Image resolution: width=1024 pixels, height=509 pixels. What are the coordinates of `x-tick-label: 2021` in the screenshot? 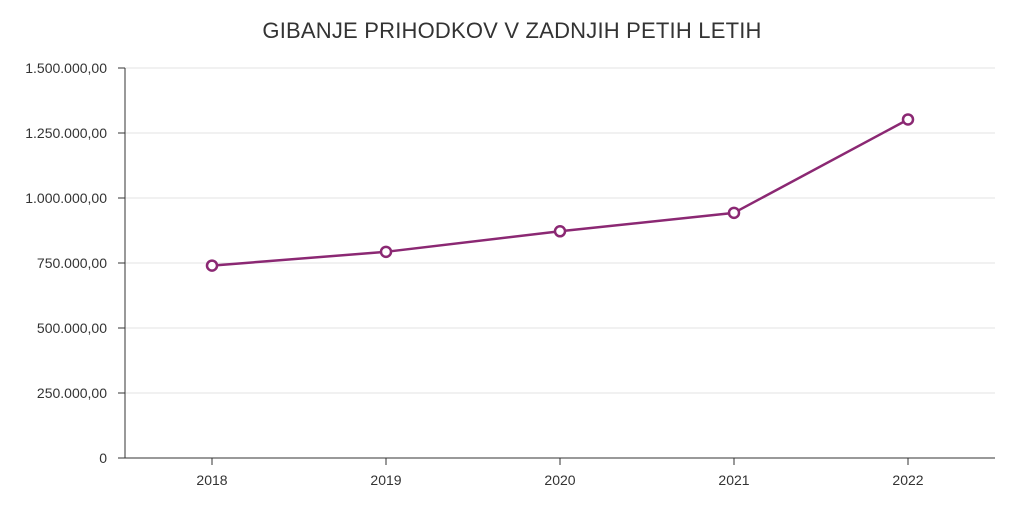 It's located at (733, 480).